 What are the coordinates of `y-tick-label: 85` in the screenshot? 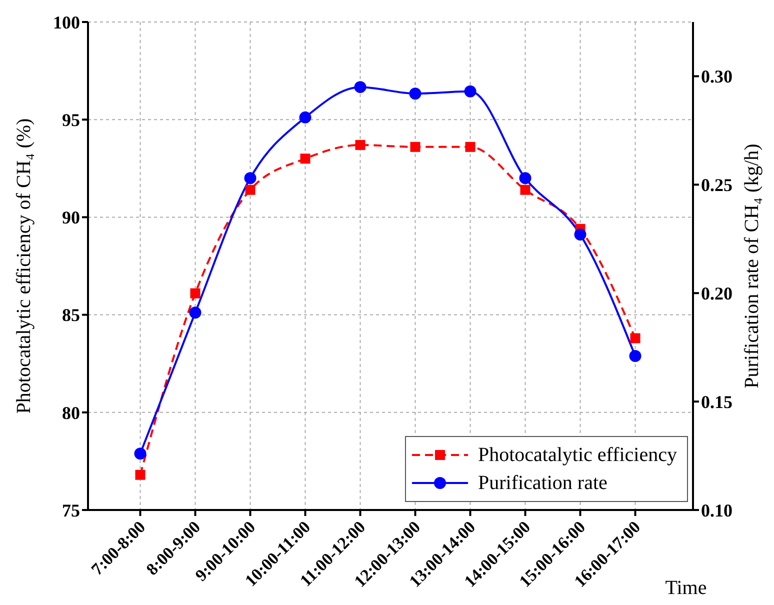 It's located at (71, 315).